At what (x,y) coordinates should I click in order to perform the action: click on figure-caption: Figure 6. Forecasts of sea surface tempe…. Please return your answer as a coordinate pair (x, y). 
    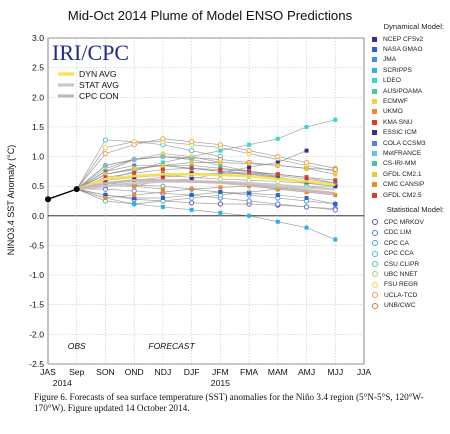
    Looking at the image, I should click on (229, 402).